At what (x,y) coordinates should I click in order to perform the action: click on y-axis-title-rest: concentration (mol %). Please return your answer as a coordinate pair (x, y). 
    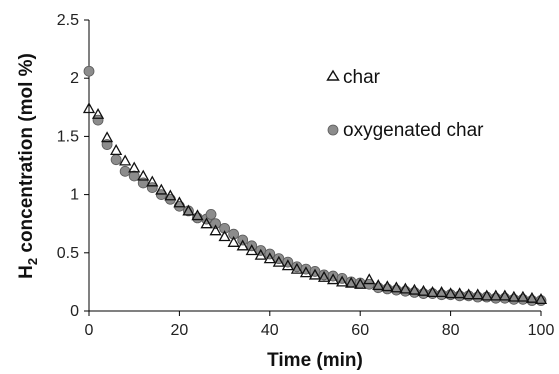
    Looking at the image, I should click on (26, 155).